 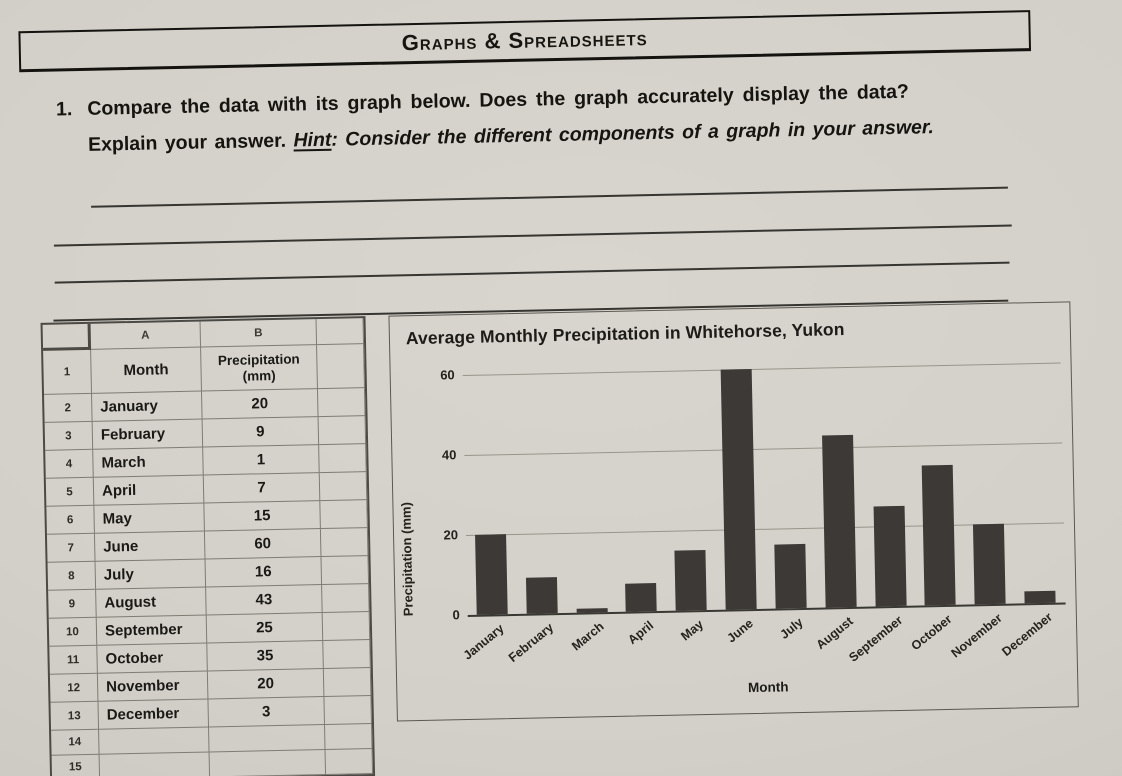 I want to click on month-cell: January, so click(x=147, y=406).